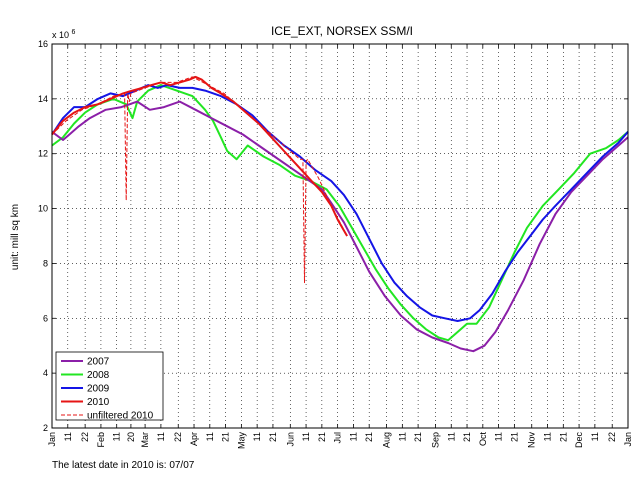 The image size is (640, 480). I want to click on legend-label: 2008, so click(98, 375).